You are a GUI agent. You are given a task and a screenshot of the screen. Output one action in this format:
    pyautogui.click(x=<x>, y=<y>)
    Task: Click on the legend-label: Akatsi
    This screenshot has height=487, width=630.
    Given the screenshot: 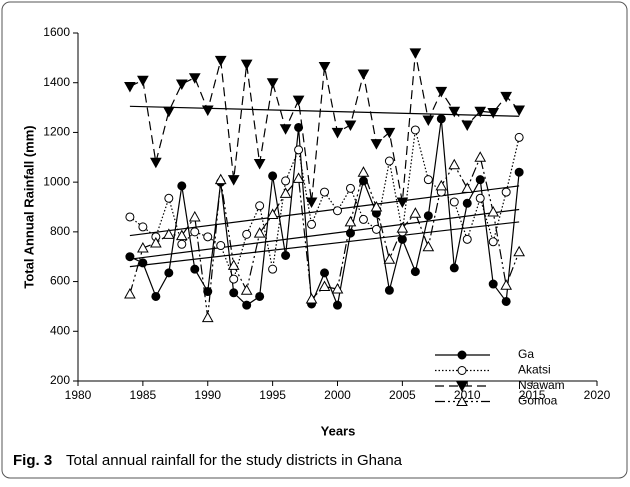 What is the action you would take?
    pyautogui.click(x=534, y=370)
    